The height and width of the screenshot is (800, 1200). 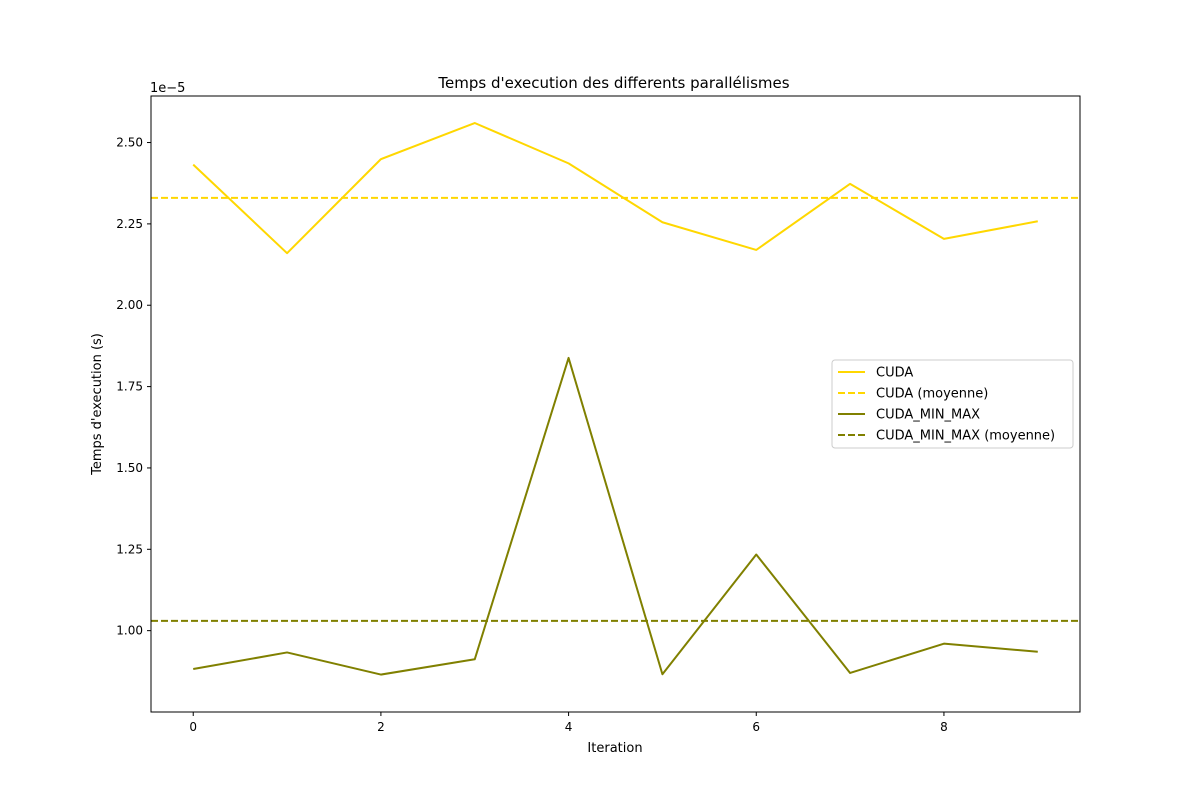 What do you see at coordinates (129, 387) in the screenshot?
I see `y-tick-label: 1.75` at bounding box center [129, 387].